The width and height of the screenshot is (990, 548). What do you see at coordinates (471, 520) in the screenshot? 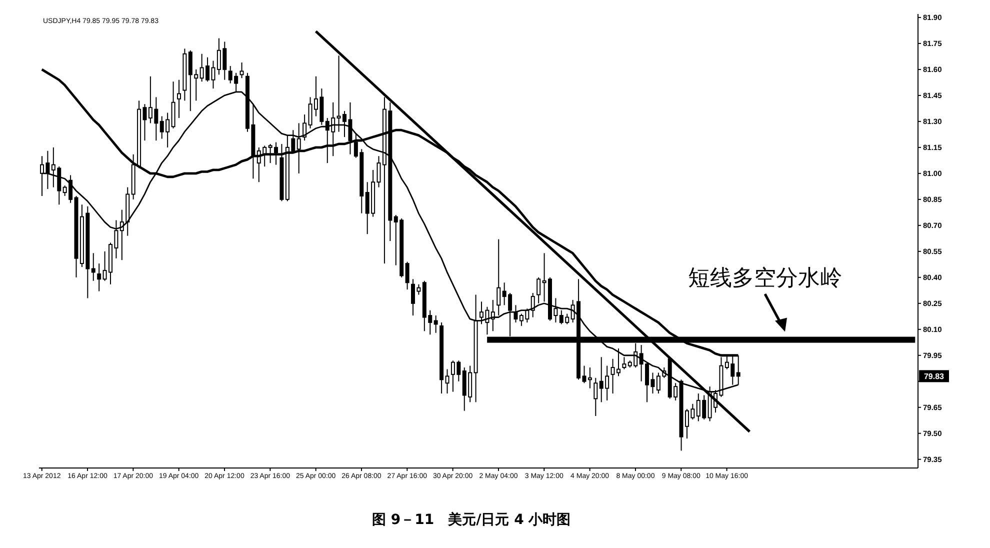
I see `text: 图 9－11 美元/日元 4 小时图` at bounding box center [471, 520].